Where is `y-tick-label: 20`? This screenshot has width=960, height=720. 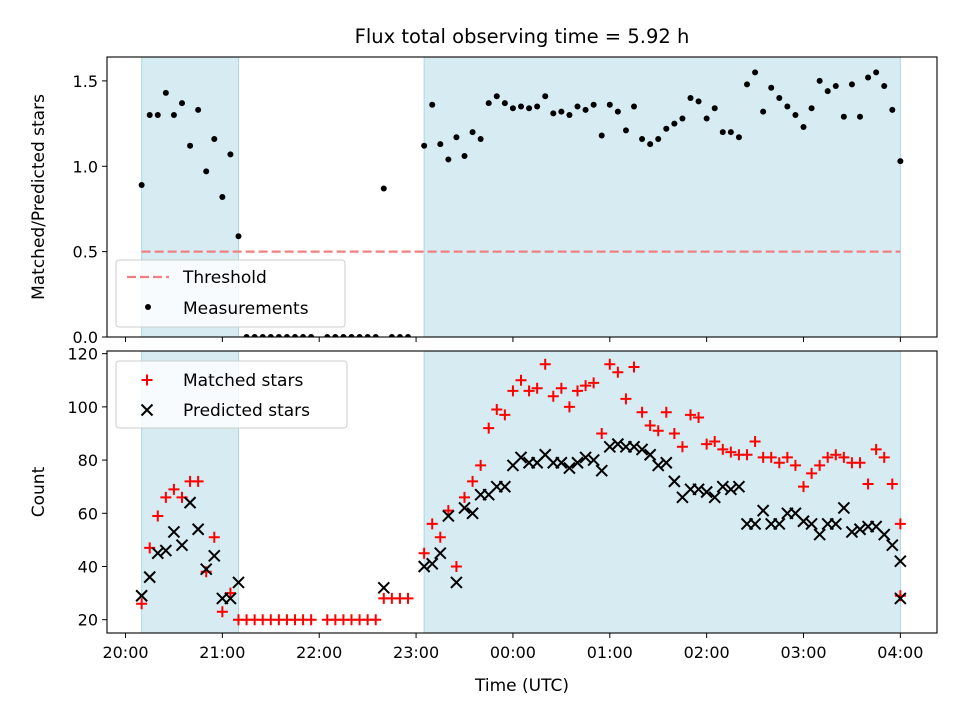
y-tick-label: 20 is located at coordinates (88, 620).